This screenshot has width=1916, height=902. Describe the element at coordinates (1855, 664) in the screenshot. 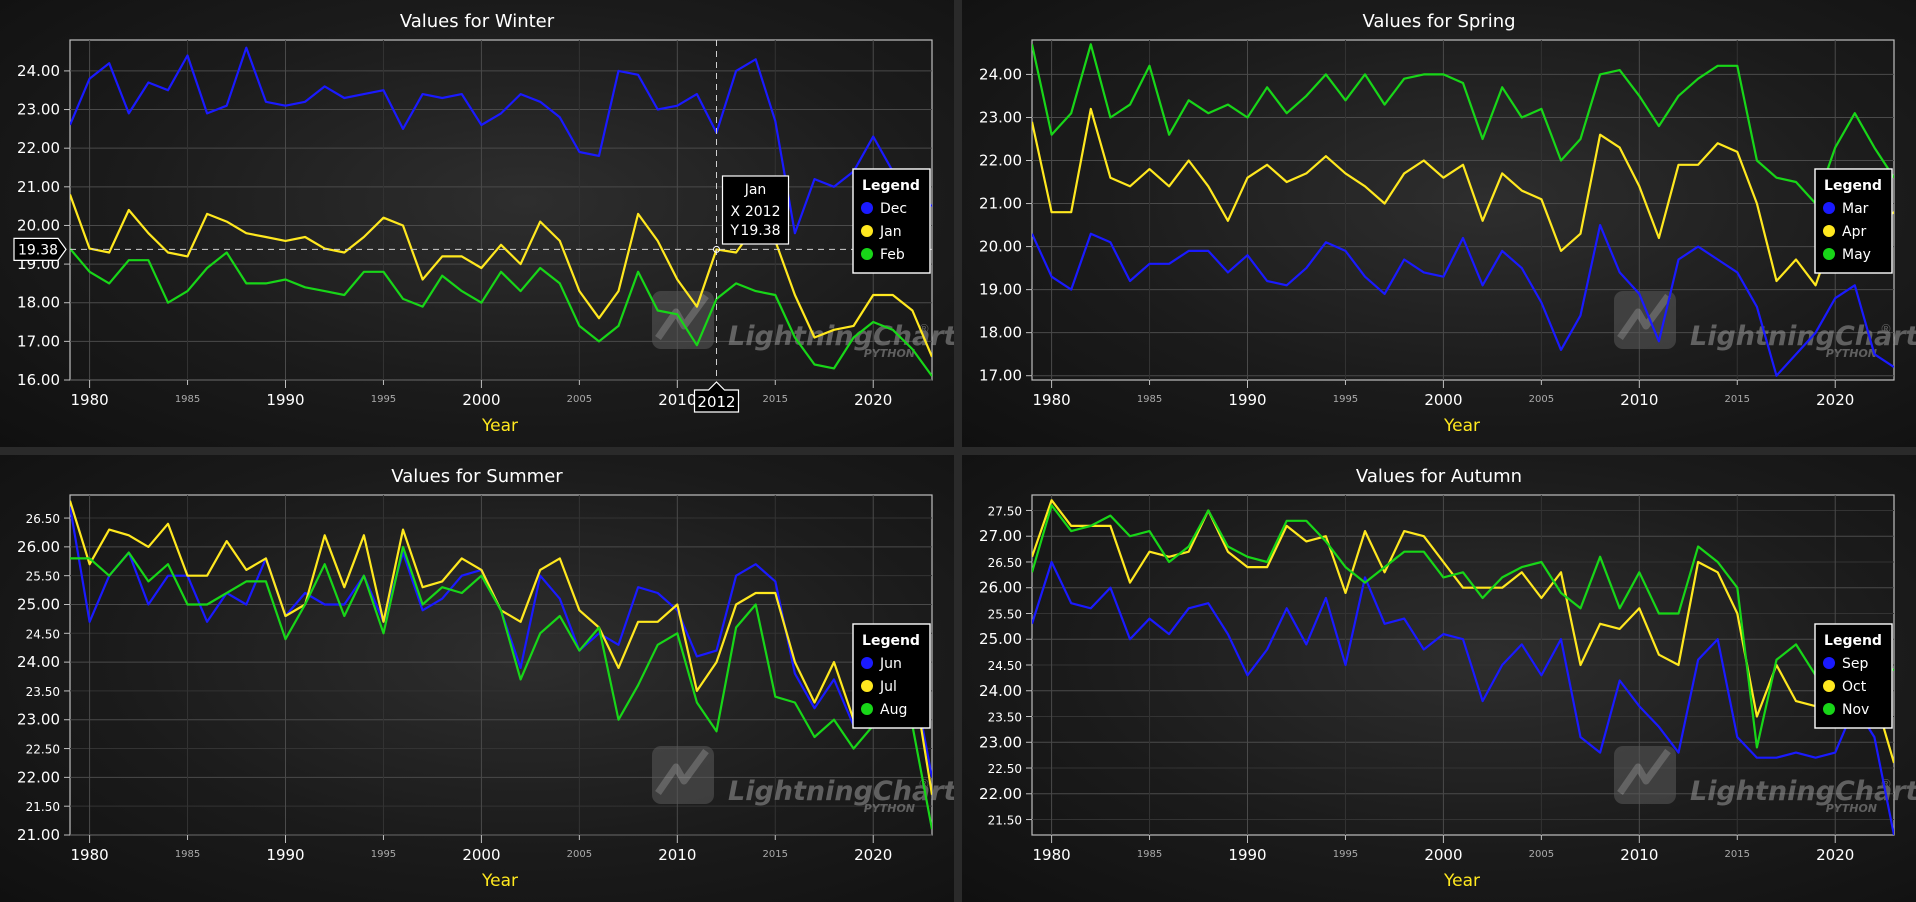

I see `legend-item-label: Sep` at that location.